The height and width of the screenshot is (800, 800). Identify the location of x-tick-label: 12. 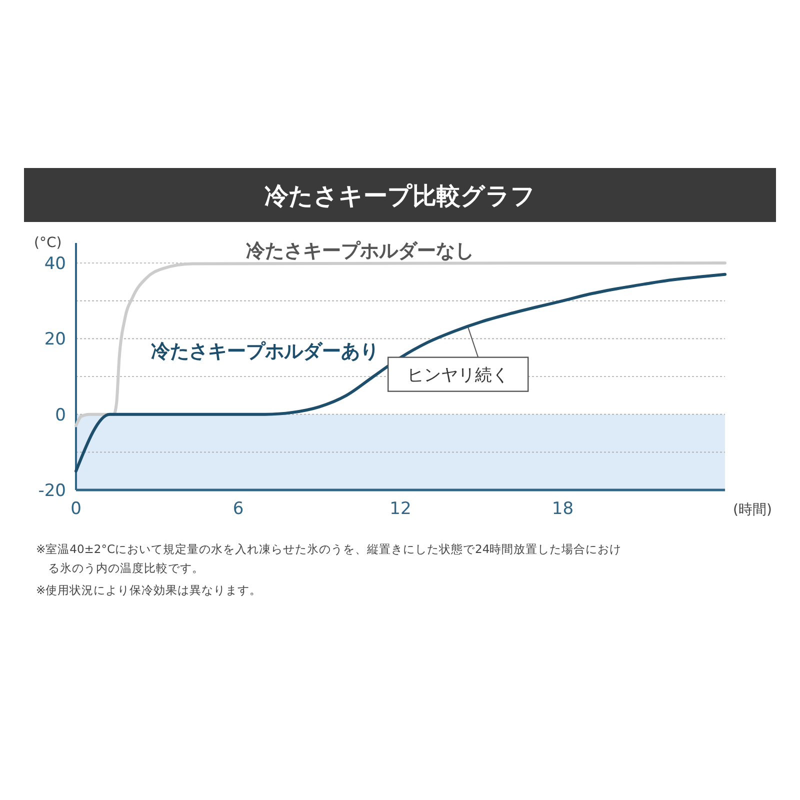
(401, 509).